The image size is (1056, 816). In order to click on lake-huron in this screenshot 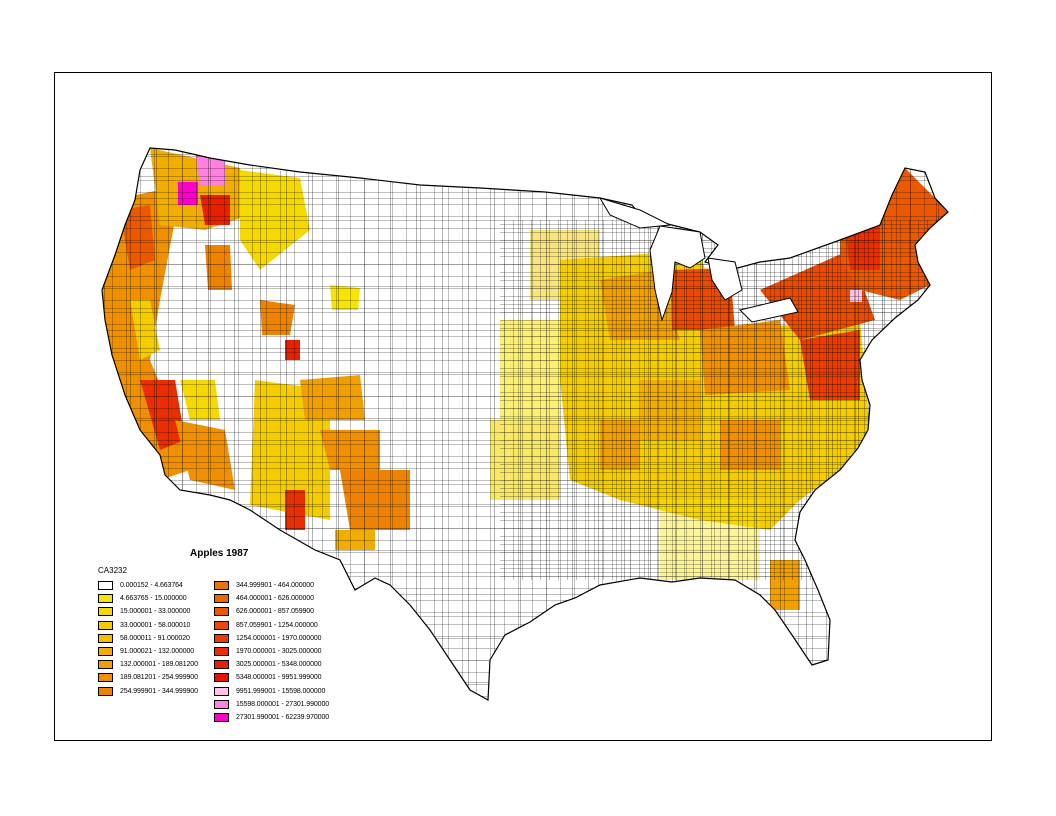, I will do `click(725, 279)`.